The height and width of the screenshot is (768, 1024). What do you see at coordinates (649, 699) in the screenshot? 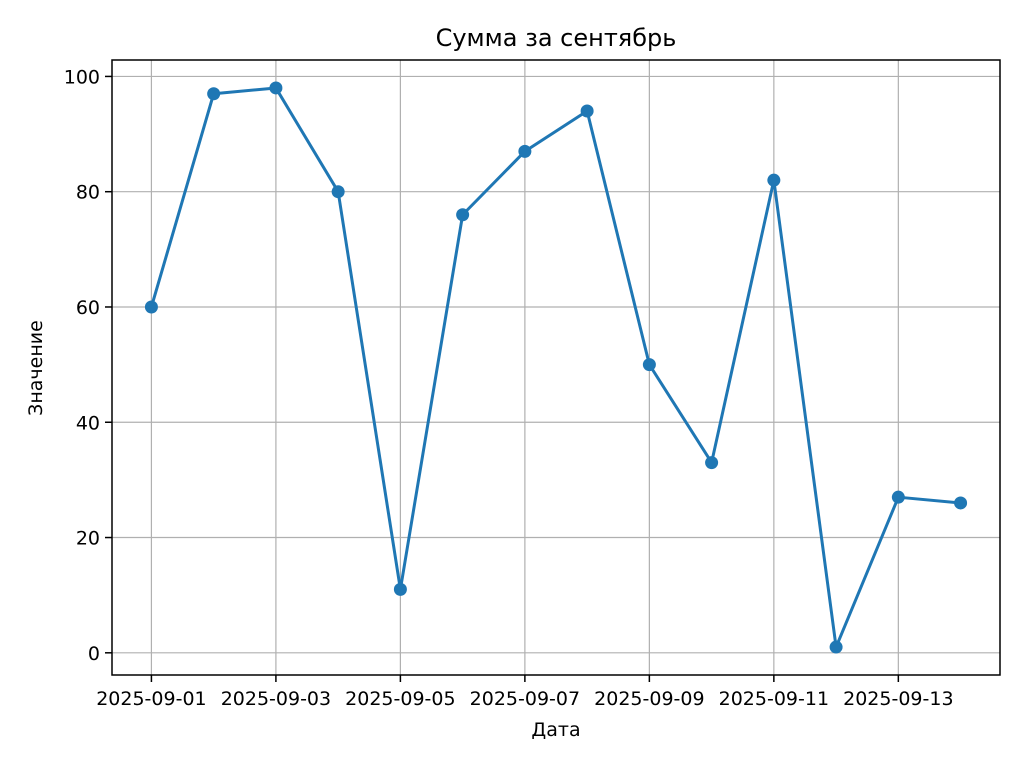
I see `x-tick-label: 2025-09-09` at bounding box center [649, 699].